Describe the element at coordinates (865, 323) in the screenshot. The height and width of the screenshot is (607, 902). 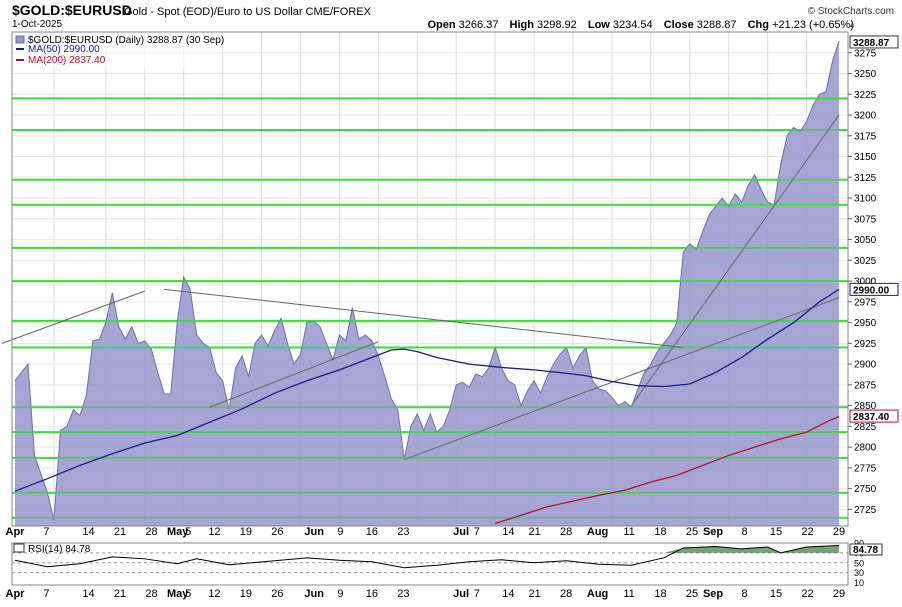
I see `y-tick-label: 2950` at that location.